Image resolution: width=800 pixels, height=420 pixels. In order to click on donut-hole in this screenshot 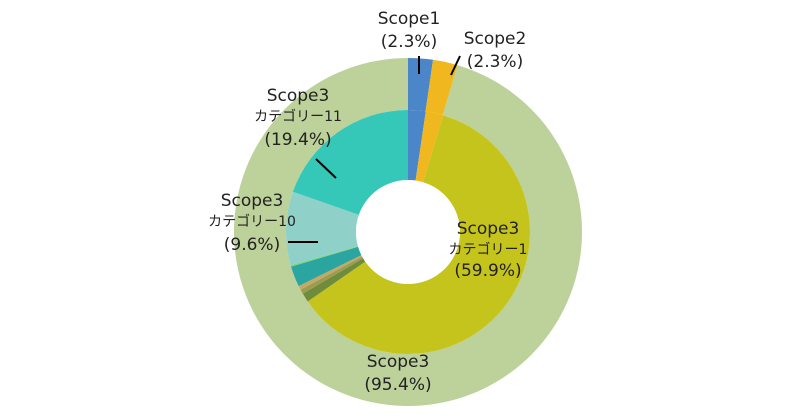, I will do `click(408, 232)`.